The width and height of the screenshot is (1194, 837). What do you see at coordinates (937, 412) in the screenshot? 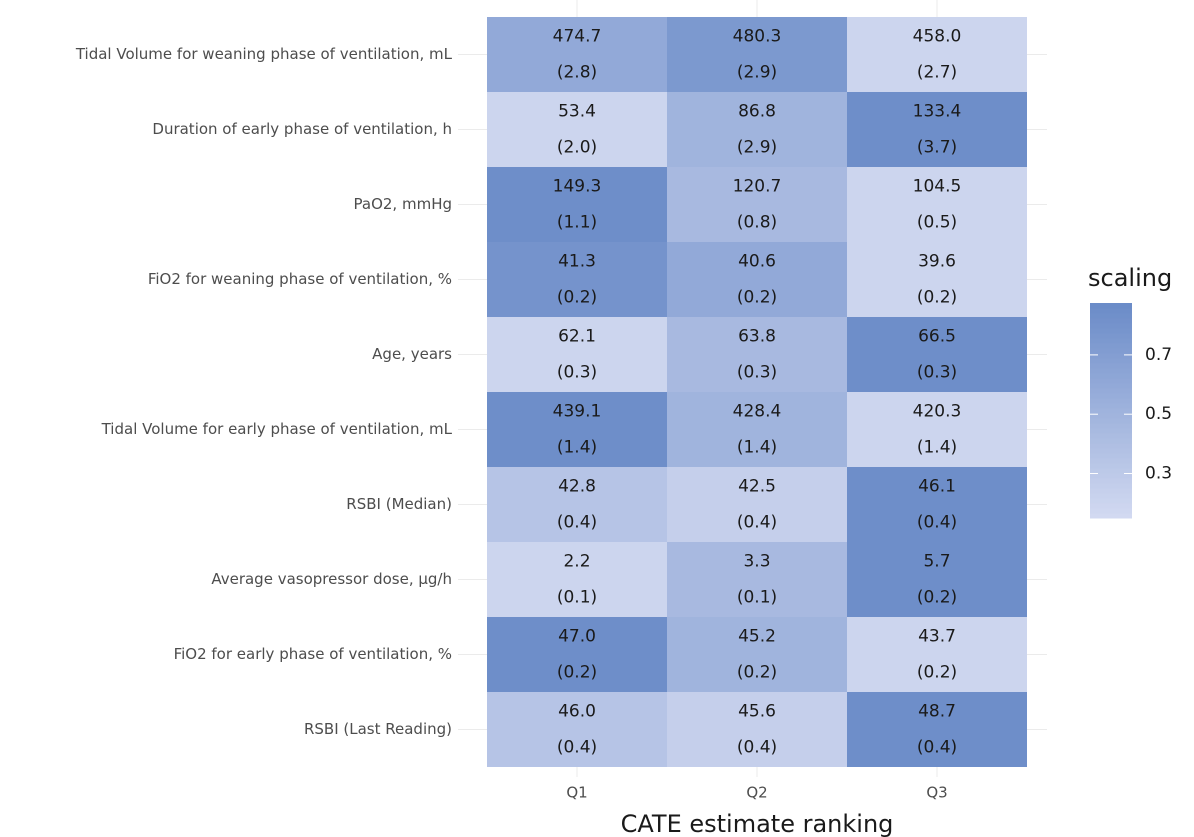
I see `cell-mean: 420.3` at bounding box center [937, 412].